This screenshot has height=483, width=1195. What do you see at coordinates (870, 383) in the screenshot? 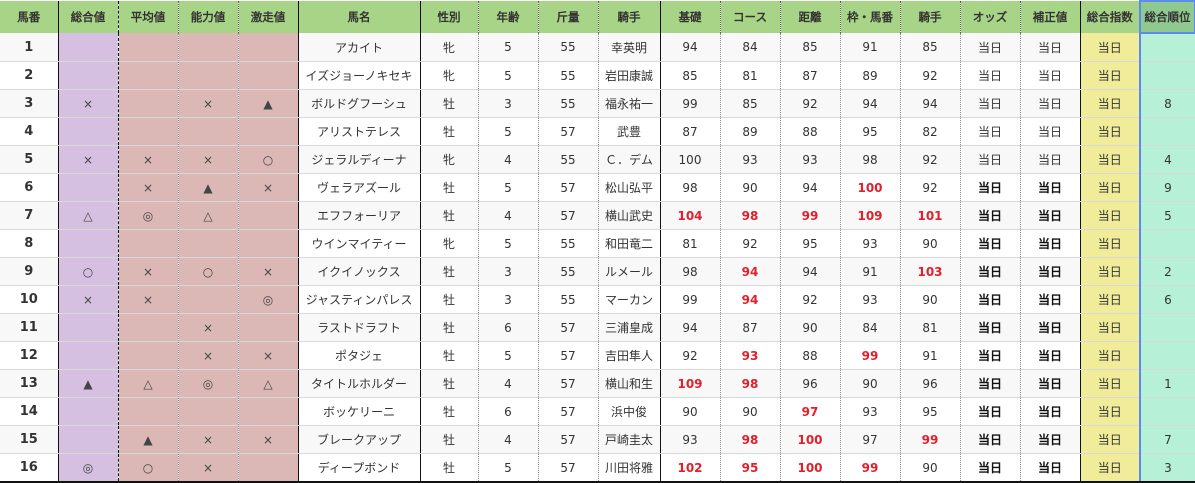
I see `gate-cell: 90` at bounding box center [870, 383].